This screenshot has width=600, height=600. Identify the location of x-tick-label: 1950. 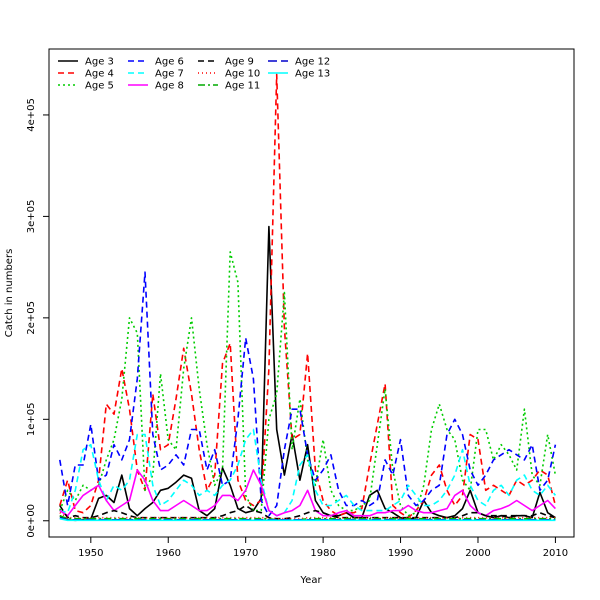
(90, 553).